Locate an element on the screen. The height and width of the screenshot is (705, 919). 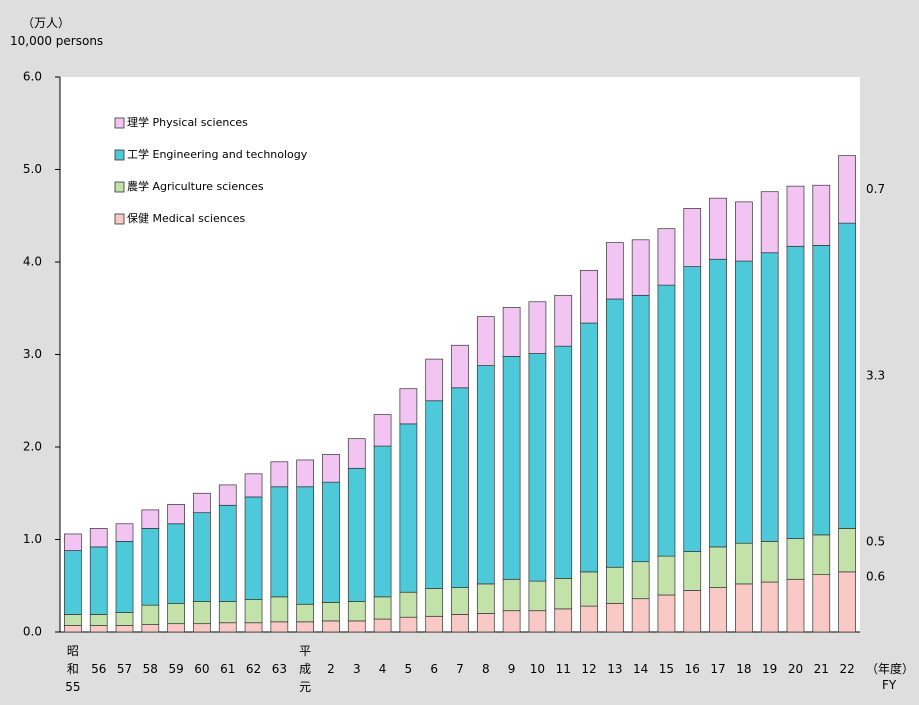
y-tick-label: 1.0 is located at coordinates (32, 539).